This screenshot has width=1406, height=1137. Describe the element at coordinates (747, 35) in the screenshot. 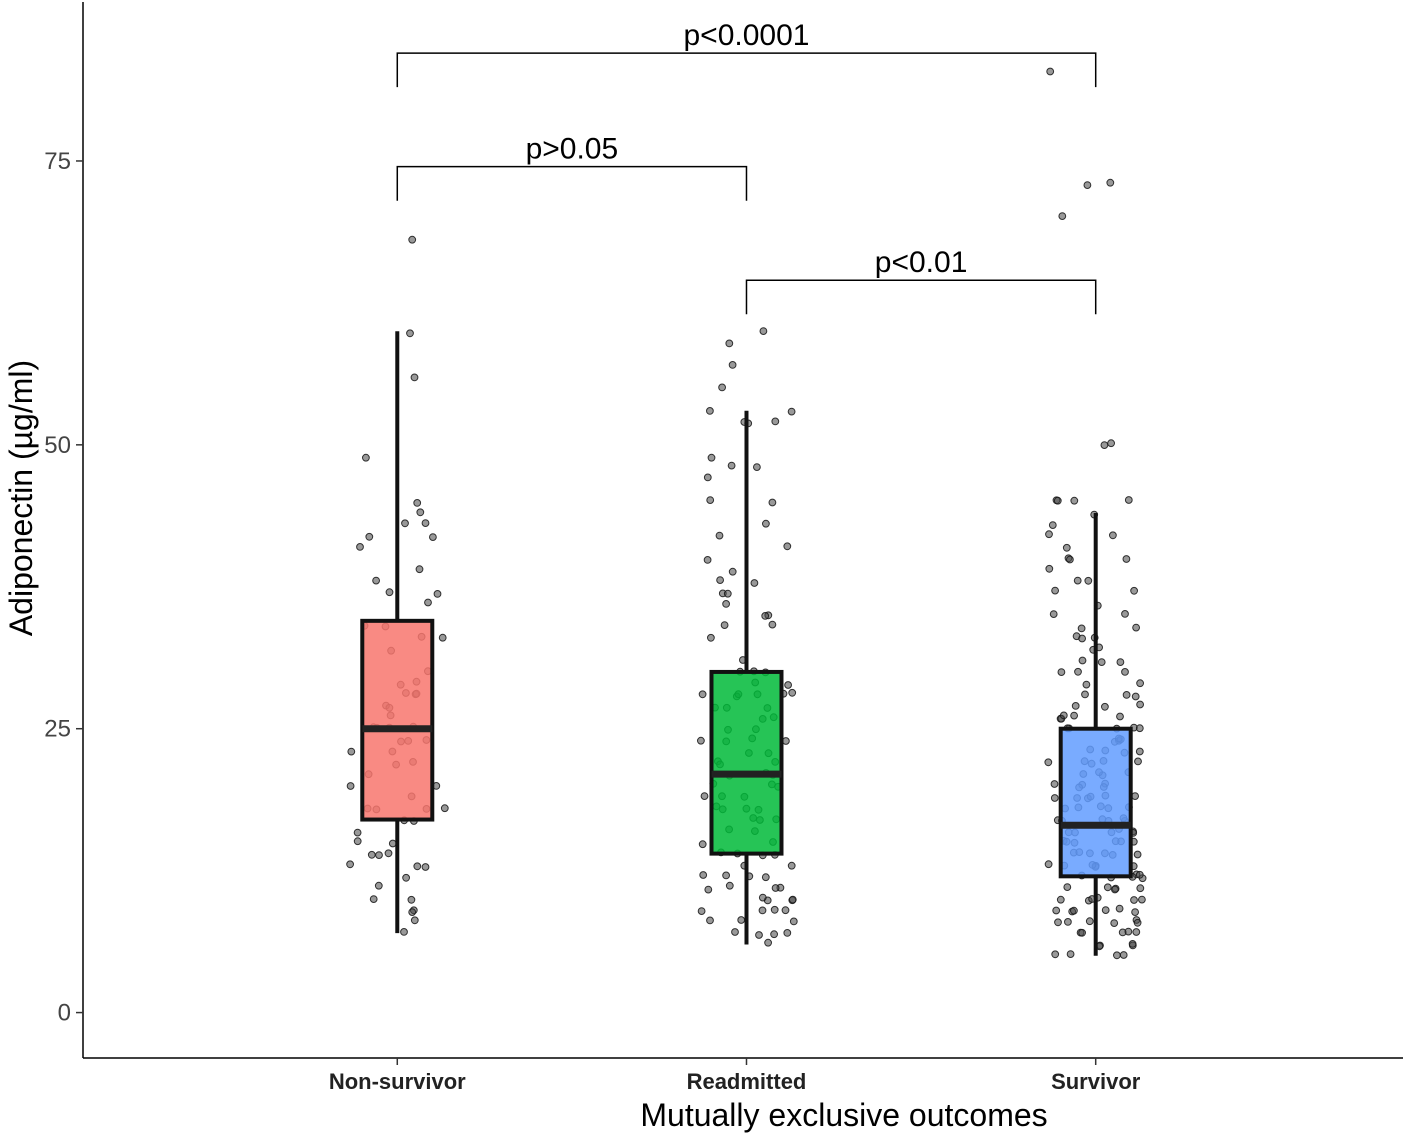

I see `p-value-label: p<0.0001` at that location.